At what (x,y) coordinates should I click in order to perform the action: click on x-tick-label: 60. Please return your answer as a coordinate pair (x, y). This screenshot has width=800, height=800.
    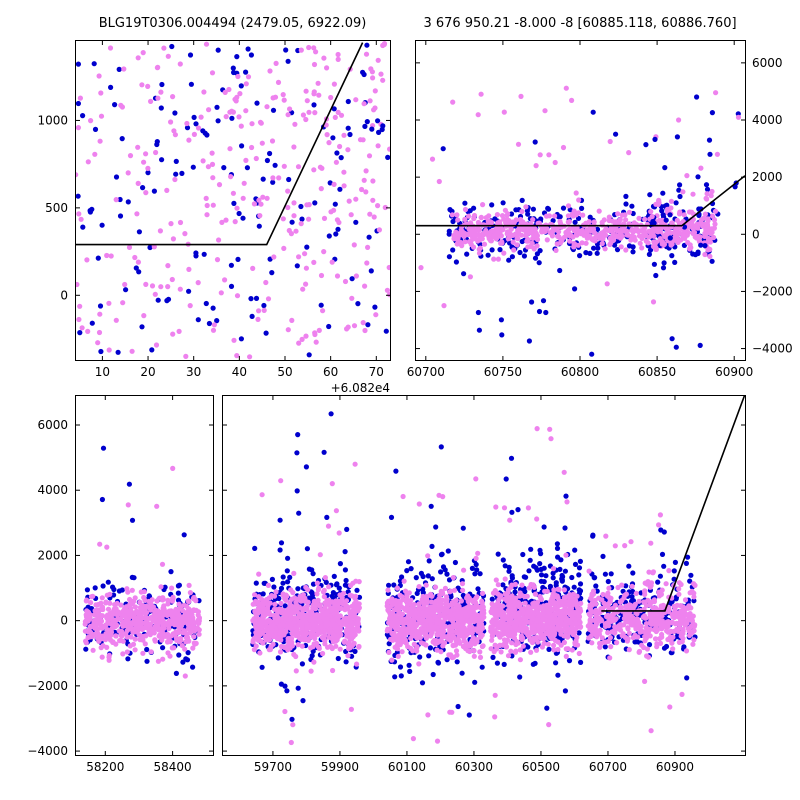
    Looking at the image, I should click on (330, 372).